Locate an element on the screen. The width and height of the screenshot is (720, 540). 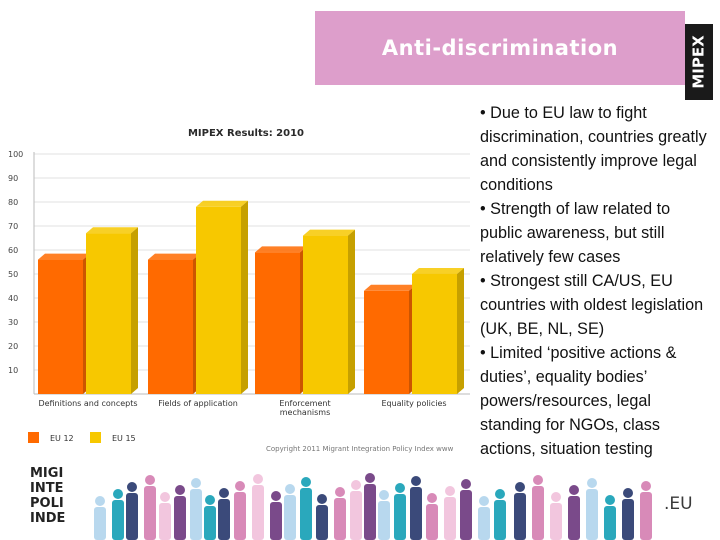
mipex-logo: MIPEX is located at coordinates (699, 62).